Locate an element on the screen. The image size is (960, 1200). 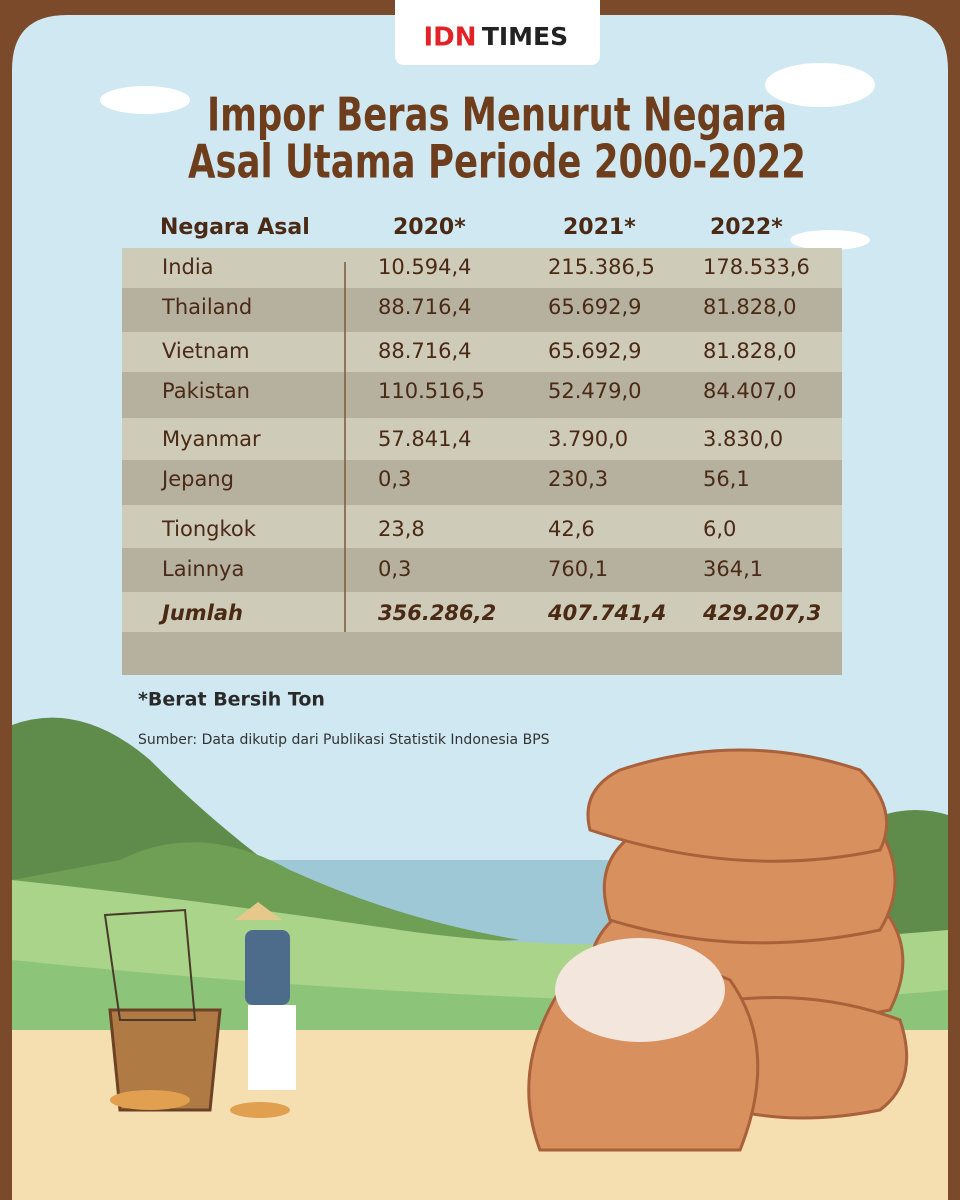
row-label: Lainnya is located at coordinates (203, 569).